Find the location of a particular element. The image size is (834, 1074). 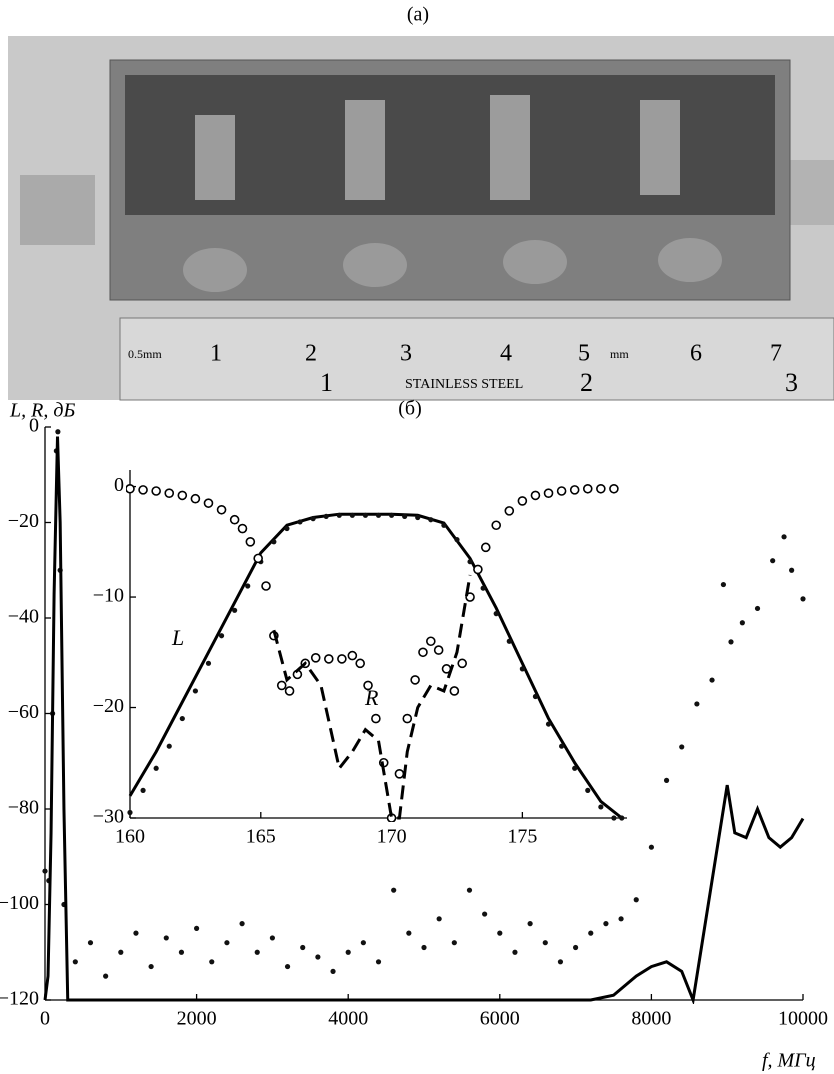

connector is located at coordinates (57, 210).